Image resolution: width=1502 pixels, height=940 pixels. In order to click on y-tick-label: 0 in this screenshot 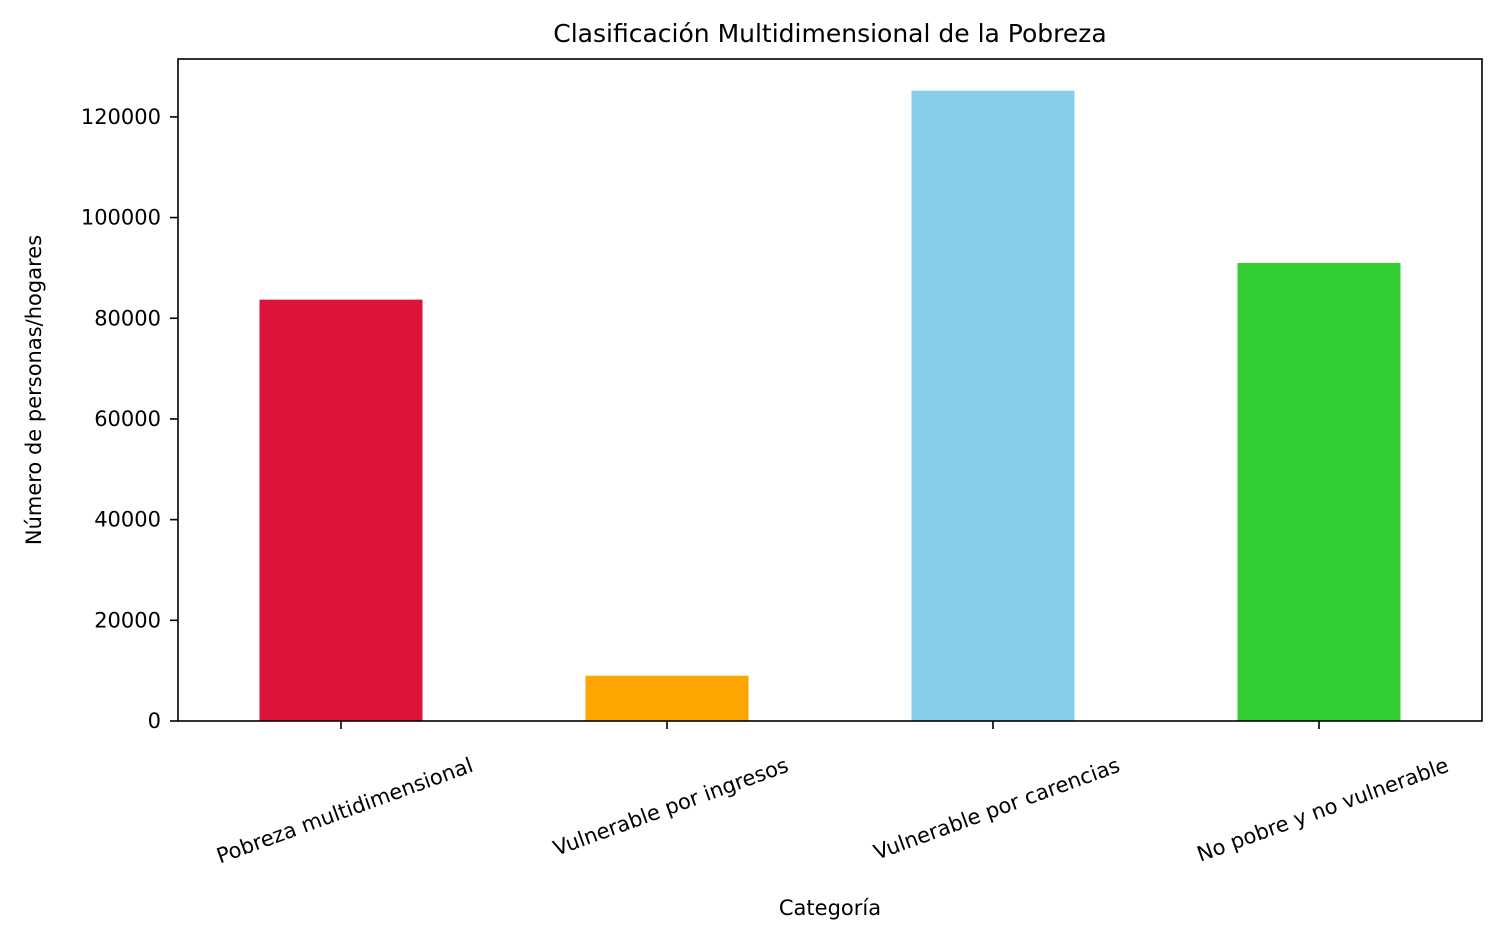, I will do `click(154, 721)`.